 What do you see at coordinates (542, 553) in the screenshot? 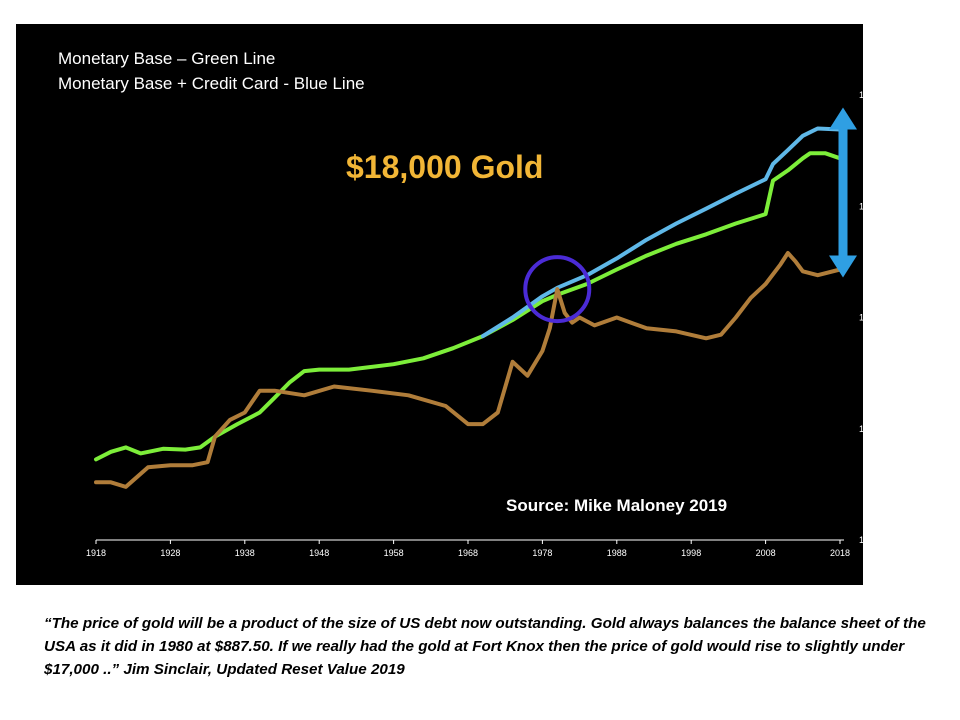
I see `x-tick-label: 1978` at bounding box center [542, 553].